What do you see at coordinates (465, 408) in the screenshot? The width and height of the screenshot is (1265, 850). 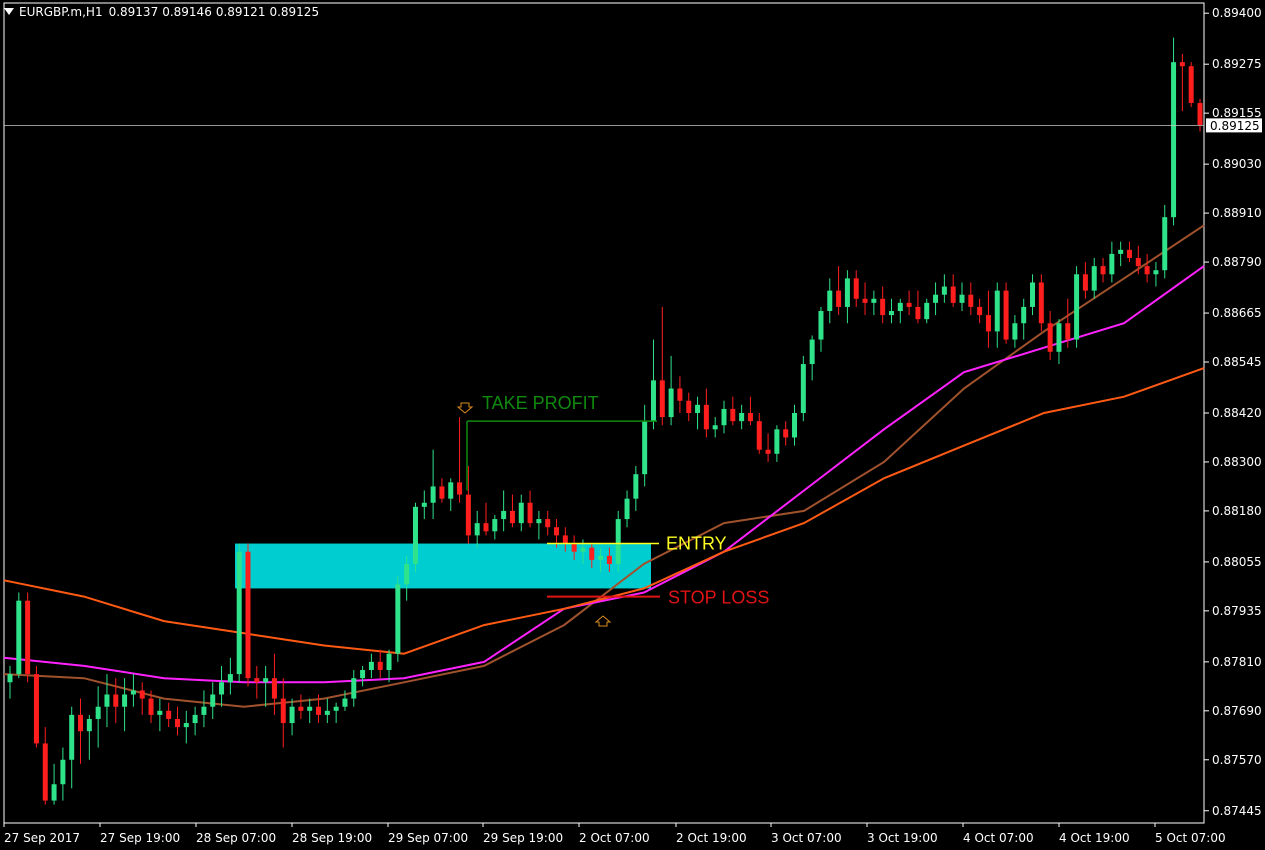 I see `down-arrow-icon` at bounding box center [465, 408].